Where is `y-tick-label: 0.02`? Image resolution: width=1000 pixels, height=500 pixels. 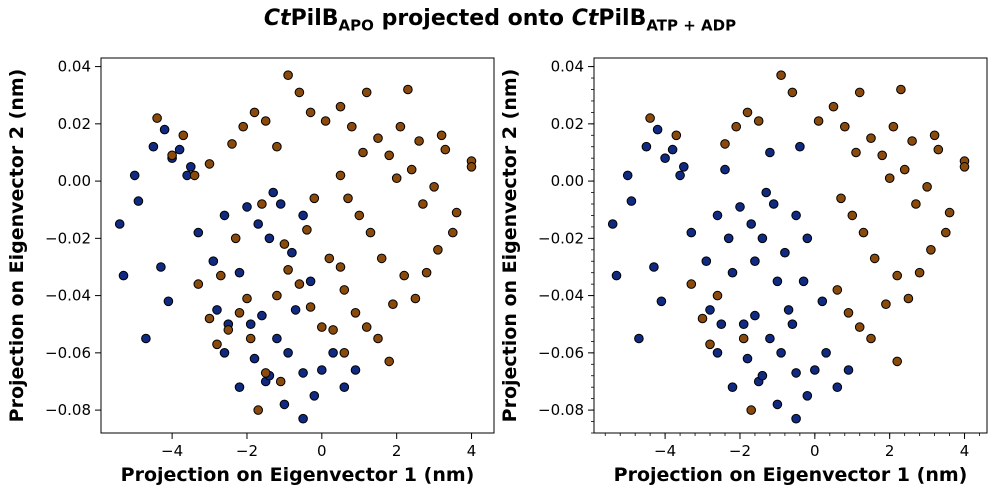 y-tick-label: 0.02 is located at coordinates (567, 124).